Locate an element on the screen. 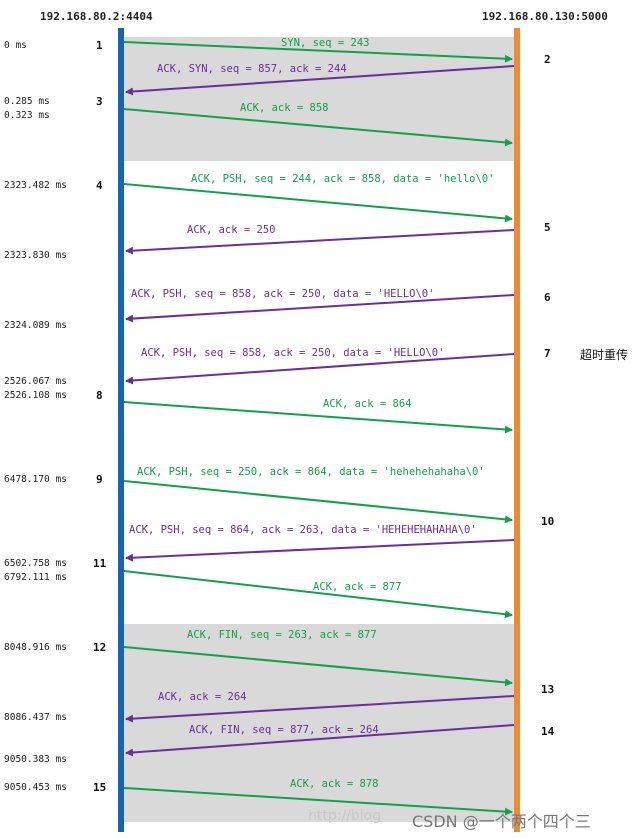 This screenshot has height=838, width=640. step-number: 2 is located at coordinates (547, 59).